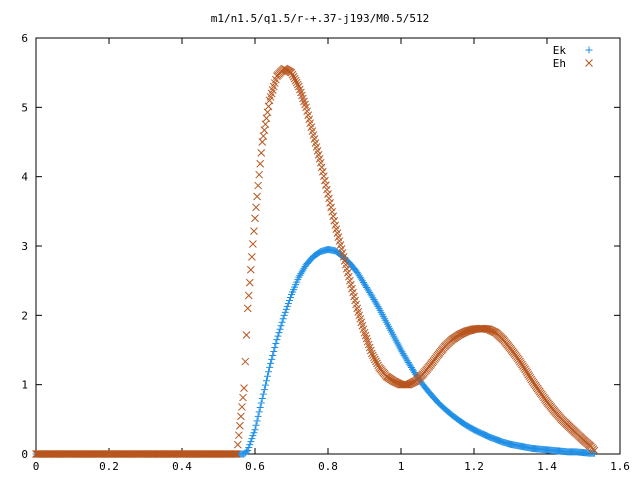  Describe the element at coordinates (24, 38) in the screenshot. I see `y-tick-label: 6` at that location.